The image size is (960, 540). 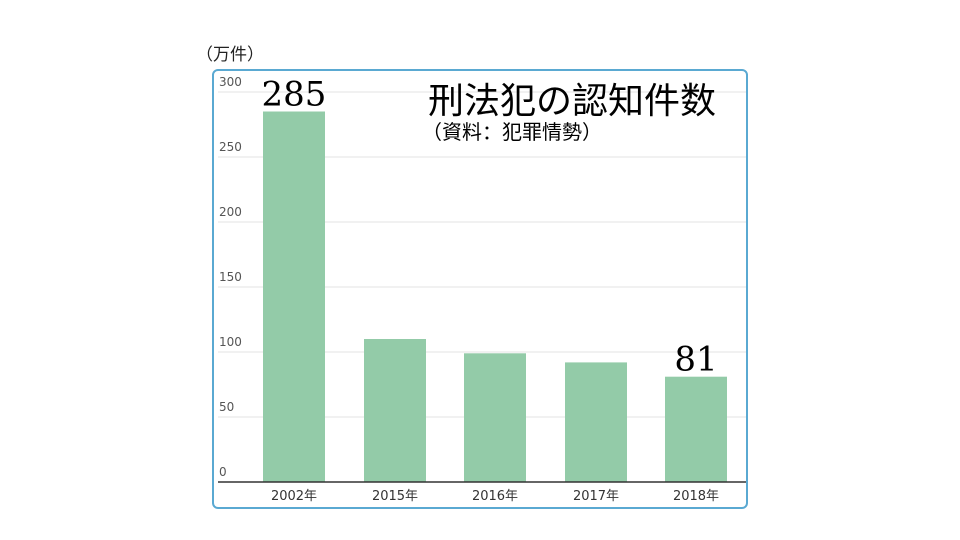 I want to click on y-axis-ticks: 0 50 100 150 200 250 300, so click(x=230, y=277).